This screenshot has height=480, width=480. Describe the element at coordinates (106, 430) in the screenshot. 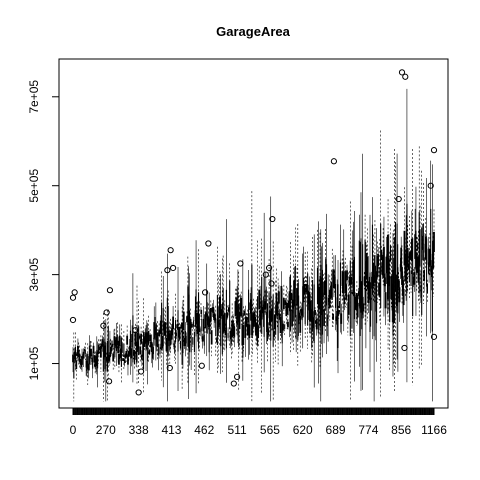

I see `x-tick-label: 270` at that location.